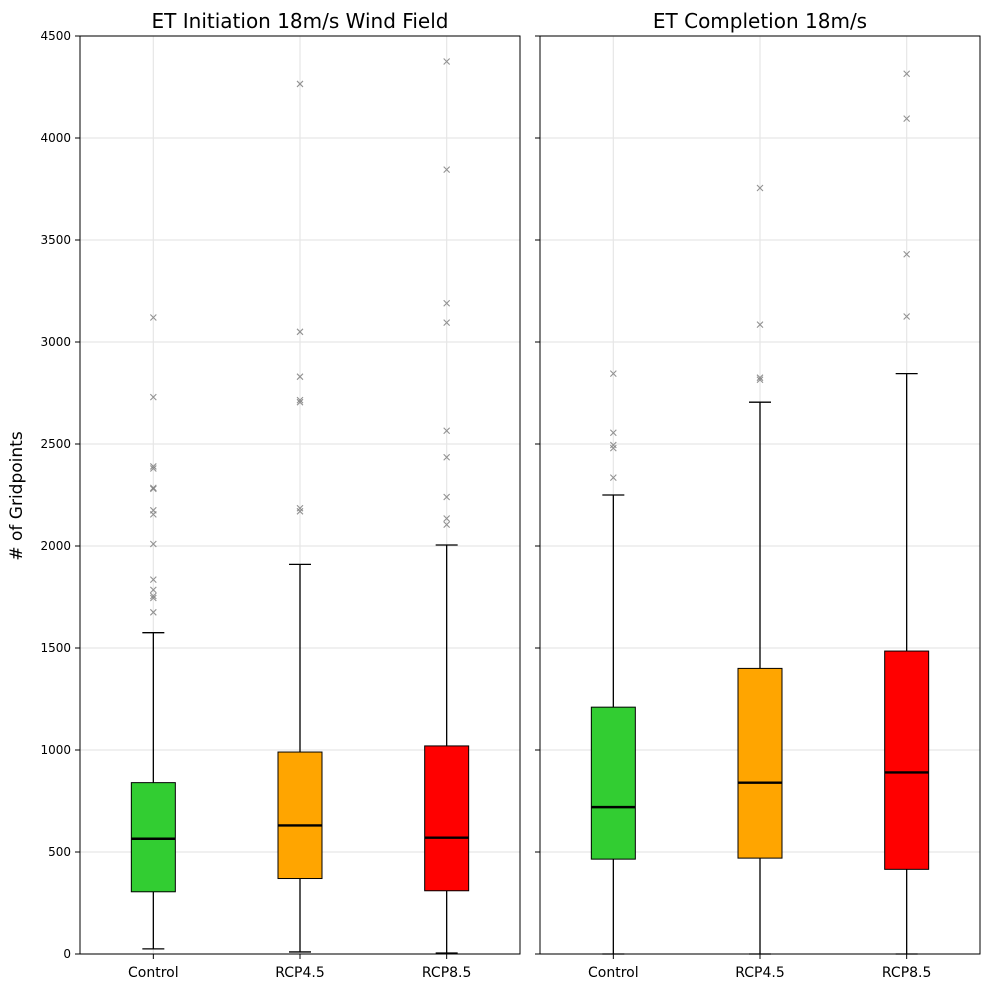 This screenshot has width=990, height=989. Describe the element at coordinates (760, 21) in the screenshot. I see `panel-title: ET Completion 18m/s` at that location.